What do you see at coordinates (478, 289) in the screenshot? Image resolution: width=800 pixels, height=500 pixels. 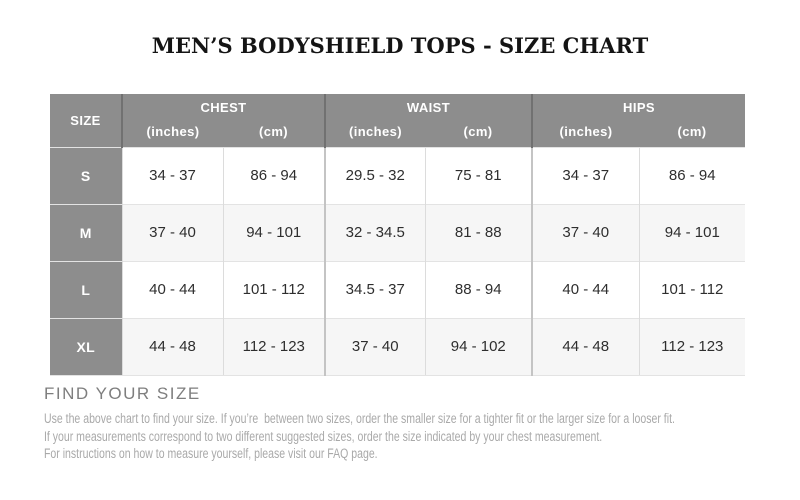 I see `measurement-cell: 88 - 94` at bounding box center [478, 289].